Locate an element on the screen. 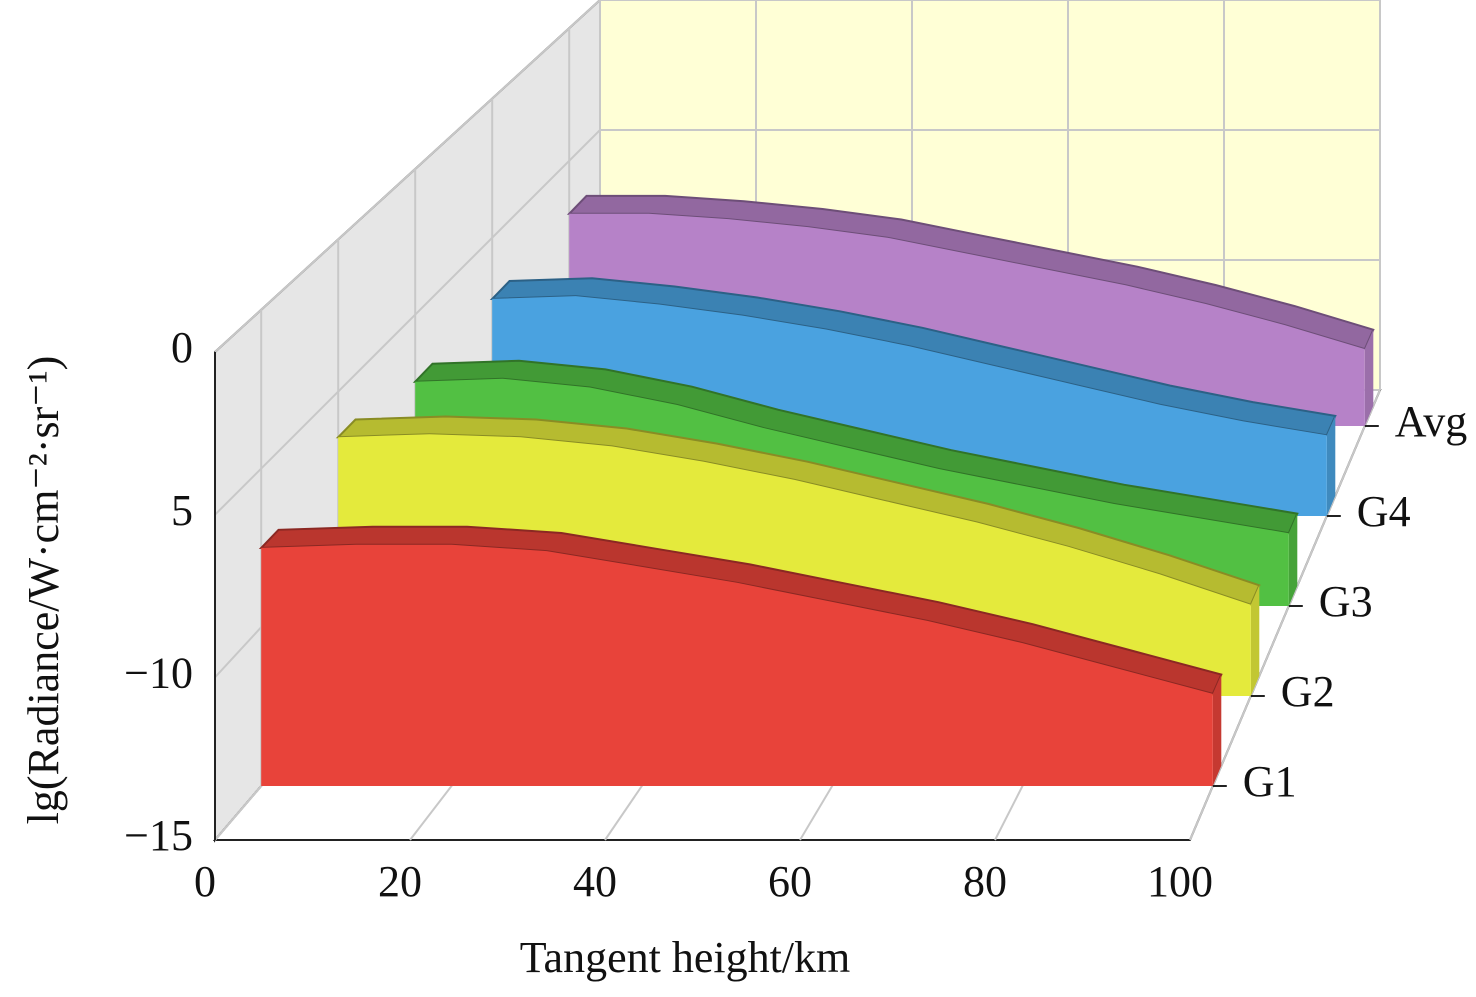  depth-tick-label: G2 is located at coordinates (1308, 691).